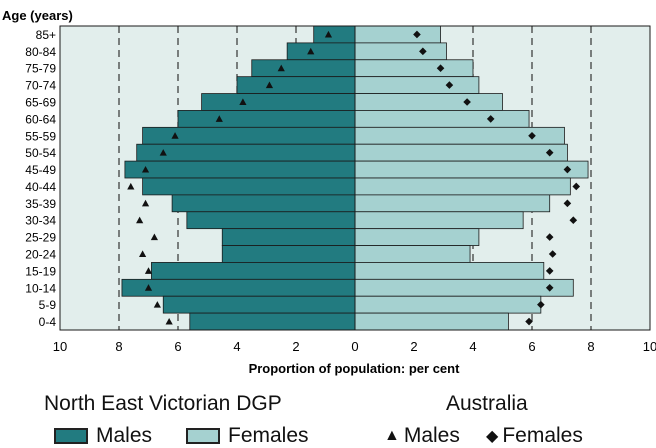 The height and width of the screenshot is (448, 656). I want to click on age-label: 40-44, so click(40, 187).